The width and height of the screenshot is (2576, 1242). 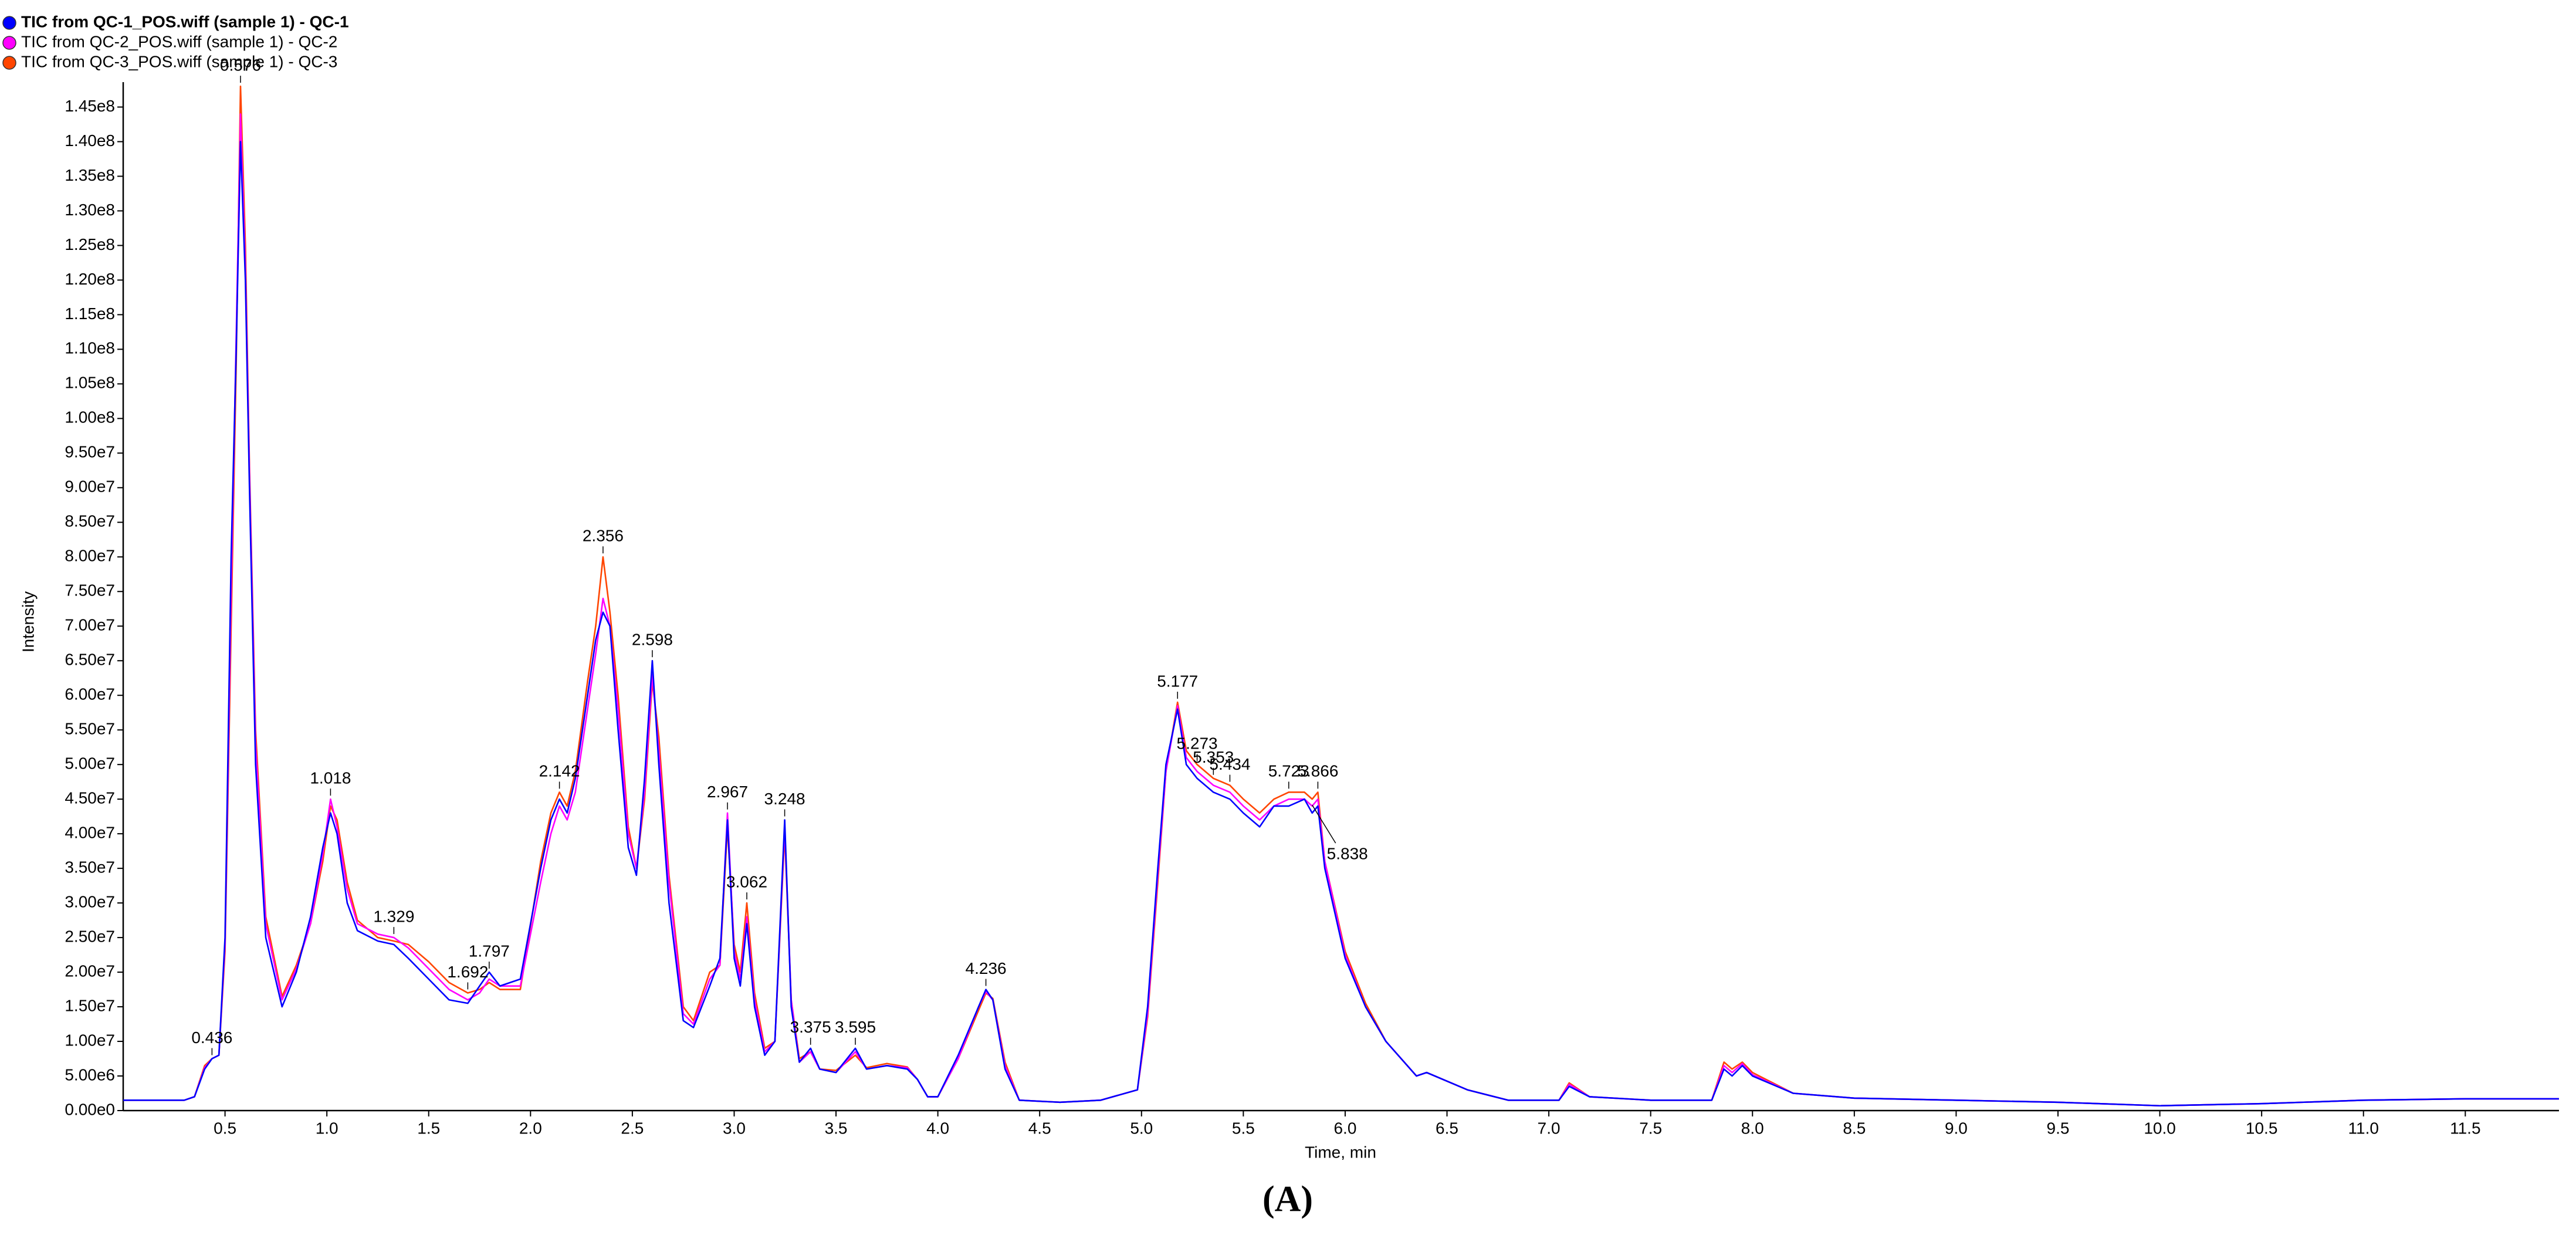 What do you see at coordinates (727, 792) in the screenshot?
I see `peak-label: 2.967` at bounding box center [727, 792].